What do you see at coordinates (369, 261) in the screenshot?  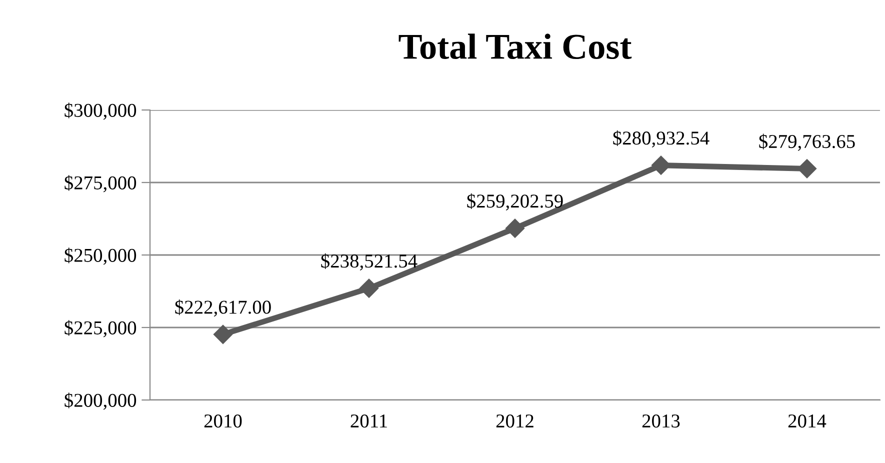 I see `data-label: $238,521.54` at bounding box center [369, 261].